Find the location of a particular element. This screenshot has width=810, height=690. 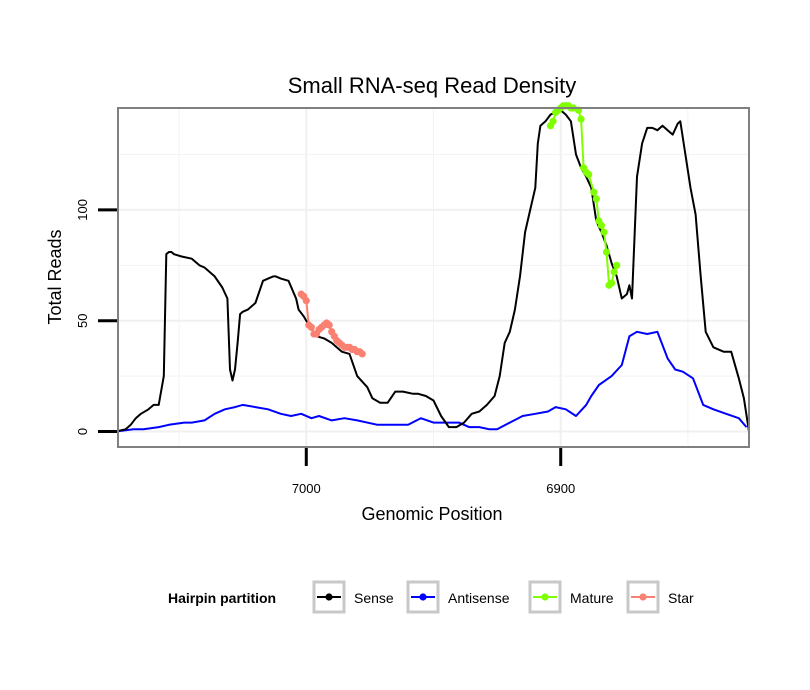

legend-key-point-star is located at coordinates (643, 597).